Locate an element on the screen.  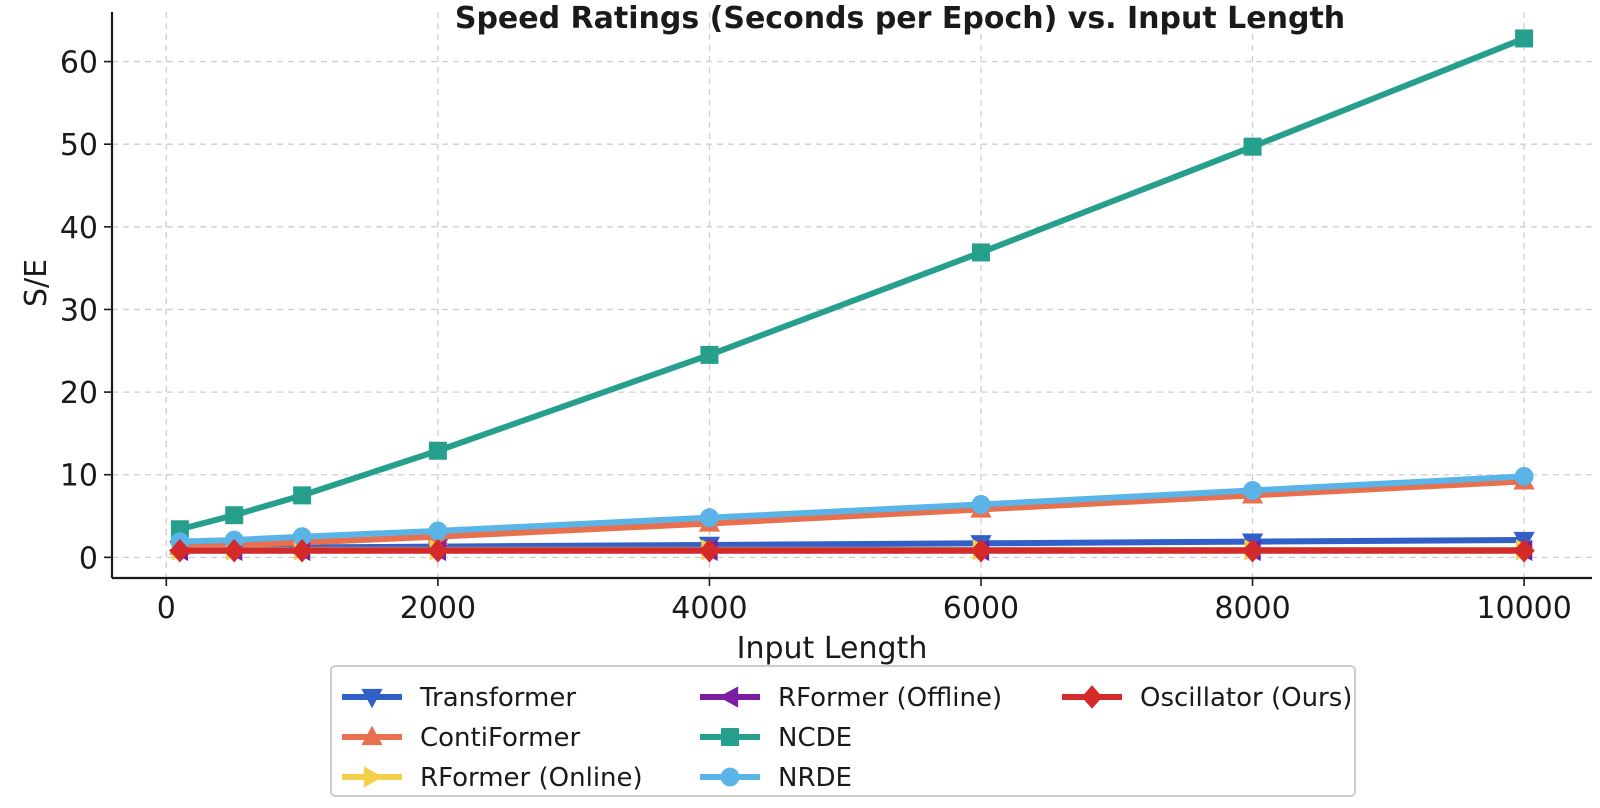
legend-item-oscillator-ours: Oscillator (Ours) is located at coordinates (1207, 698).